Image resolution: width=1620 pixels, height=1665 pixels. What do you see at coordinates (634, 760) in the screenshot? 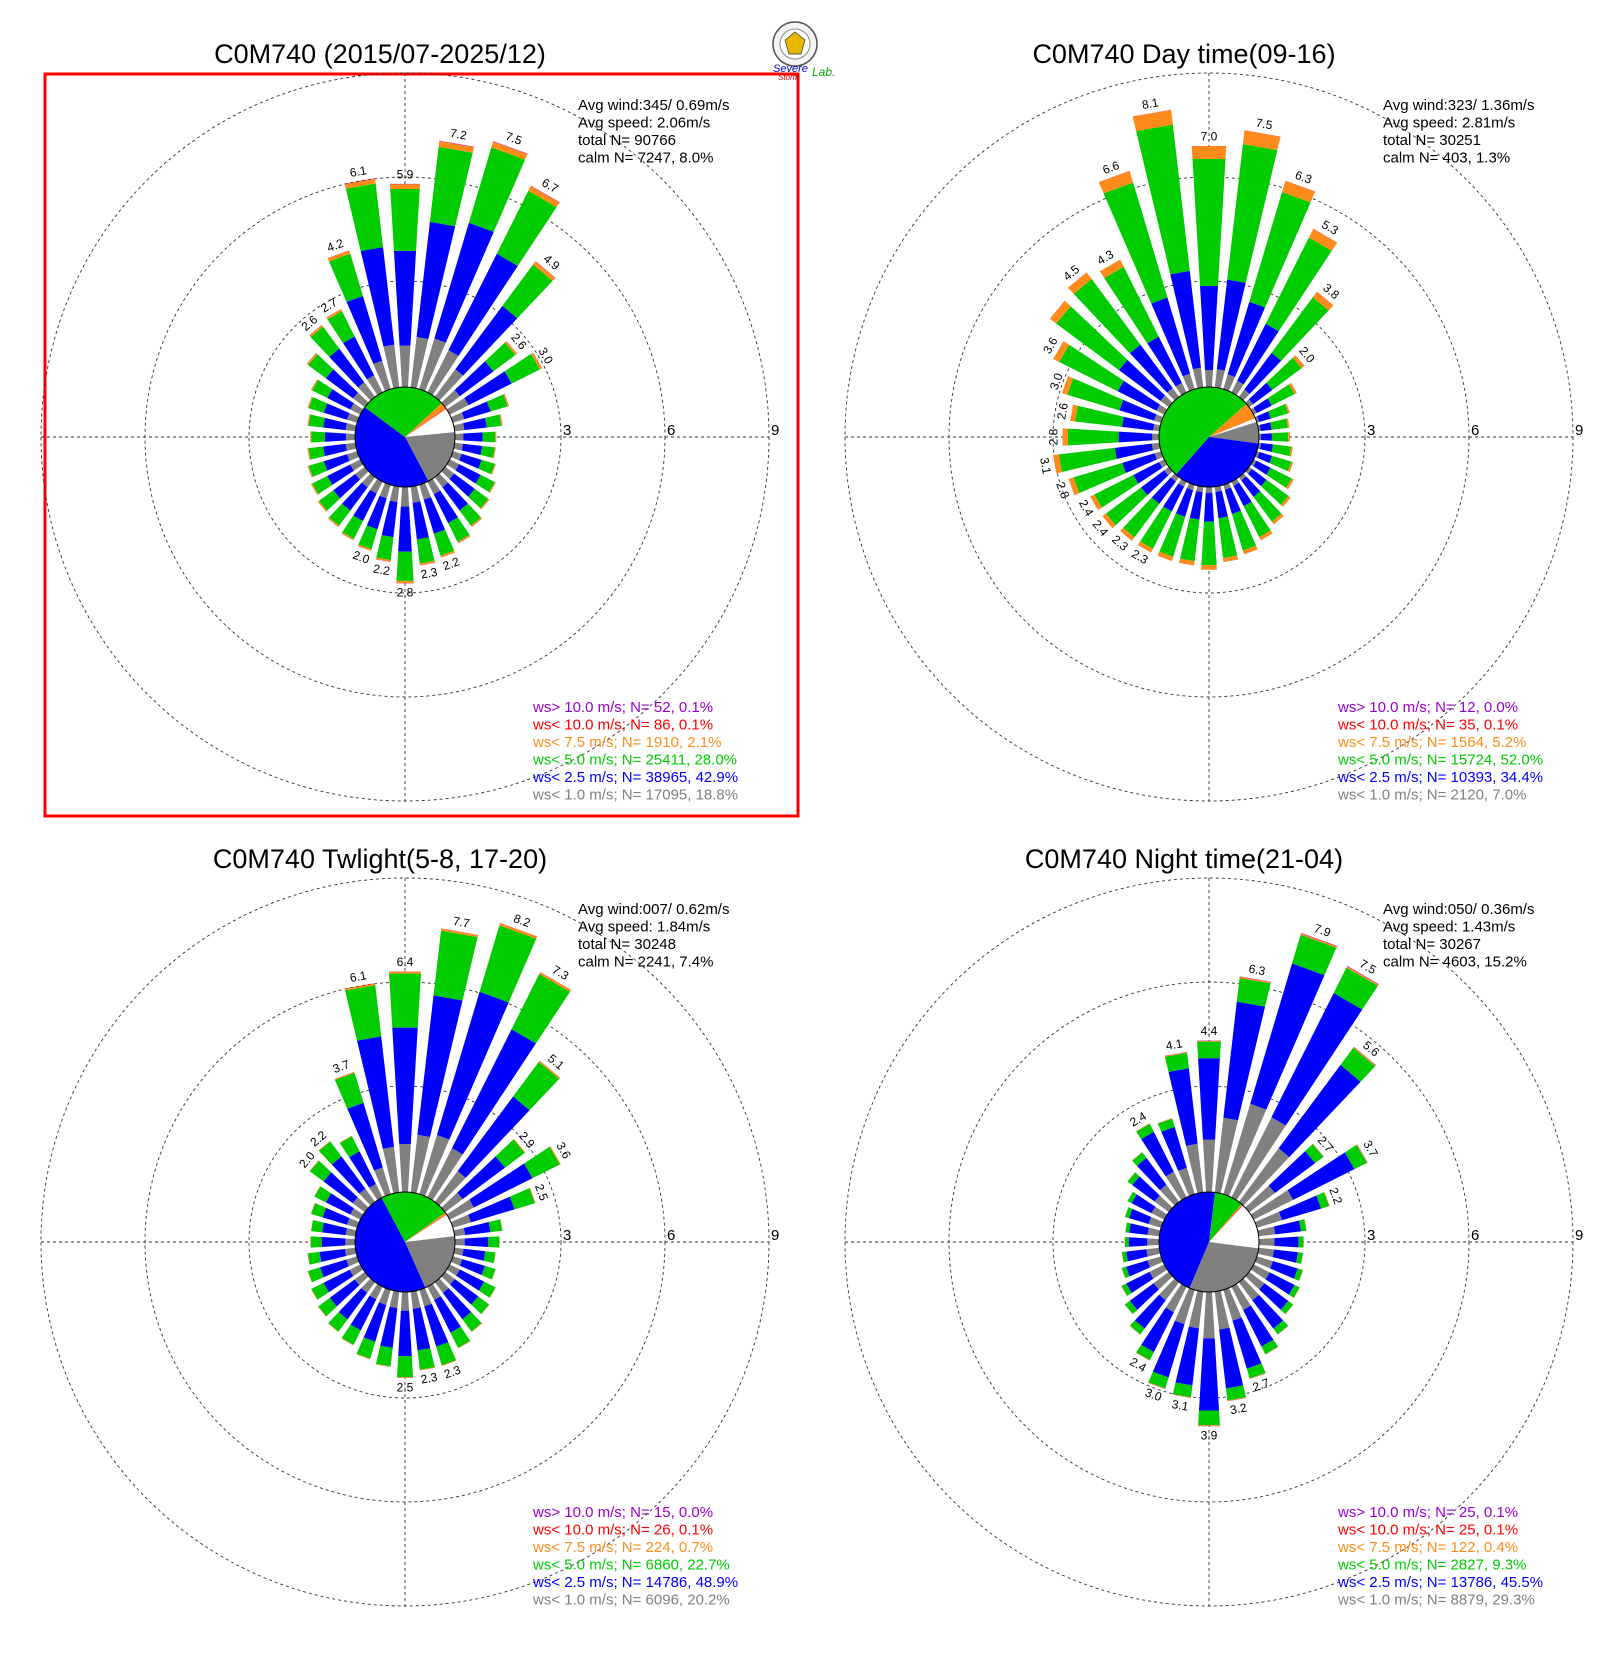
I see `legend-entry-lt5: ws< 5.0 m/s; N= 25411, 28.0%` at bounding box center [634, 760].